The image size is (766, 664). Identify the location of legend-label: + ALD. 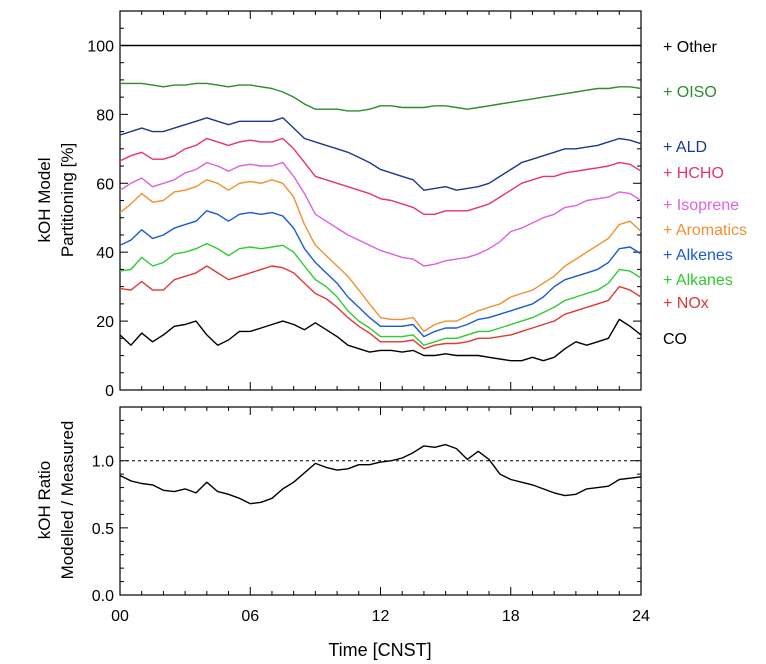
(685, 147).